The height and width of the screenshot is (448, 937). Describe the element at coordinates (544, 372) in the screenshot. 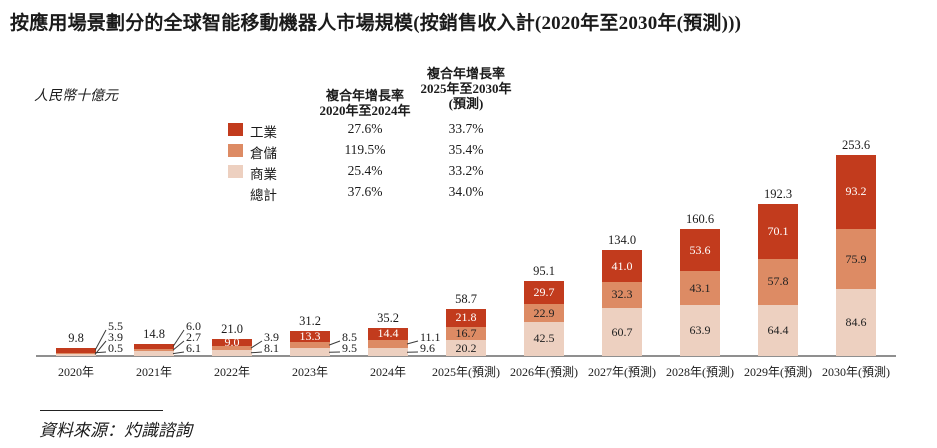

I see `x-axis-label: 2026年(預測)` at that location.